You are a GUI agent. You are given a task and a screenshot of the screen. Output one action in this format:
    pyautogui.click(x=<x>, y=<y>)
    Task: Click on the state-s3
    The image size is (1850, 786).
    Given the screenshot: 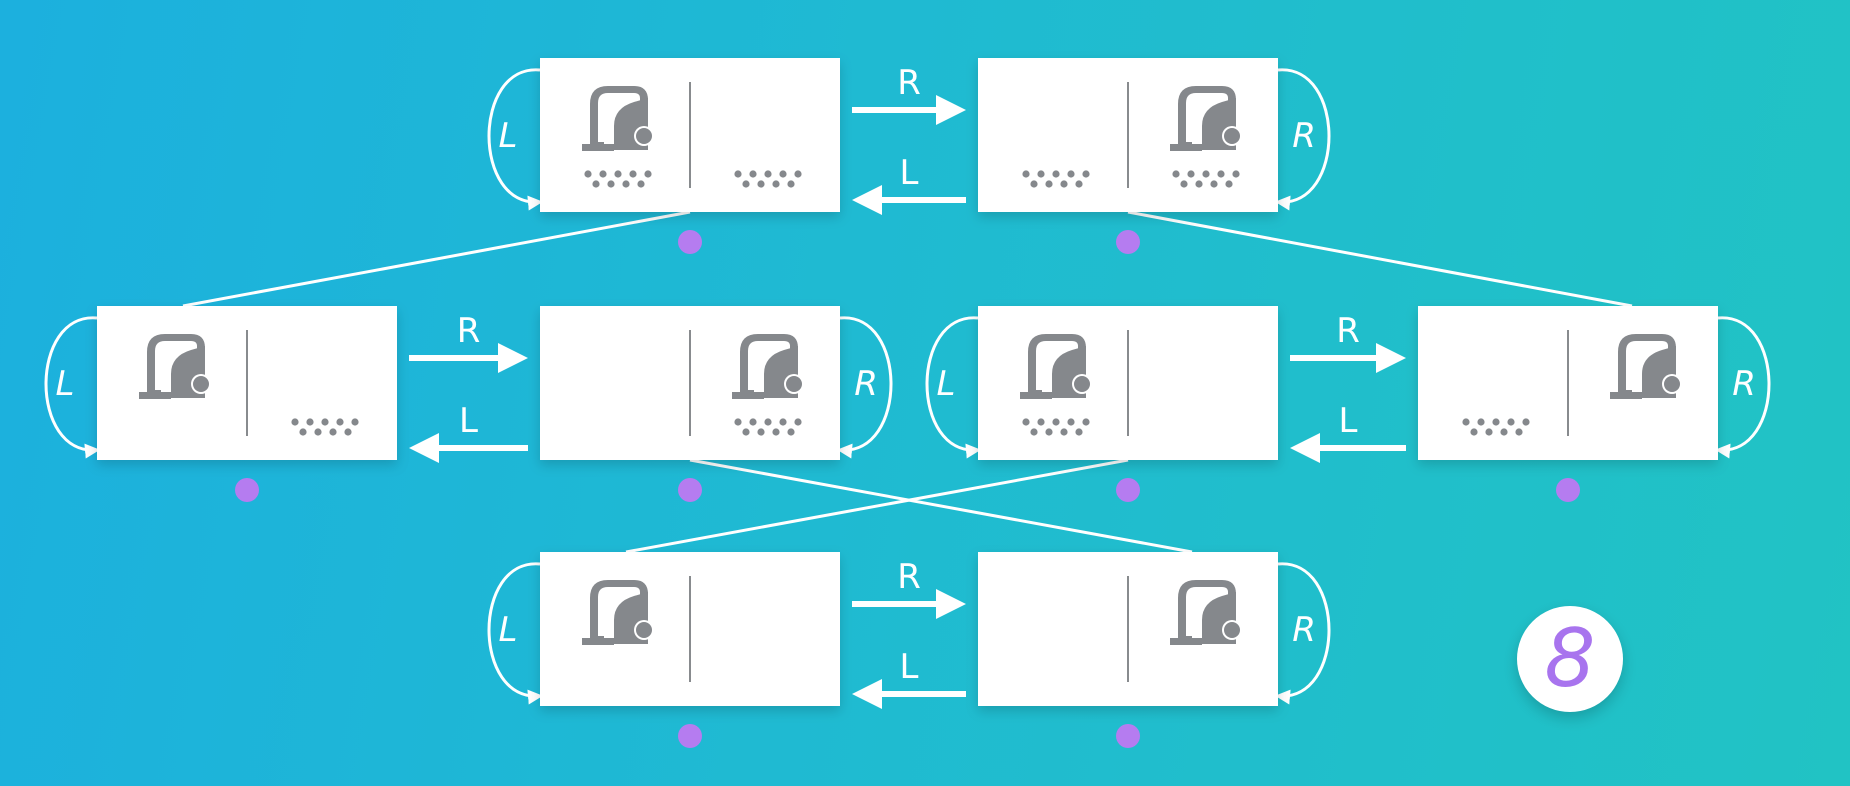 What is the action you would take?
    pyautogui.click(x=247, y=383)
    